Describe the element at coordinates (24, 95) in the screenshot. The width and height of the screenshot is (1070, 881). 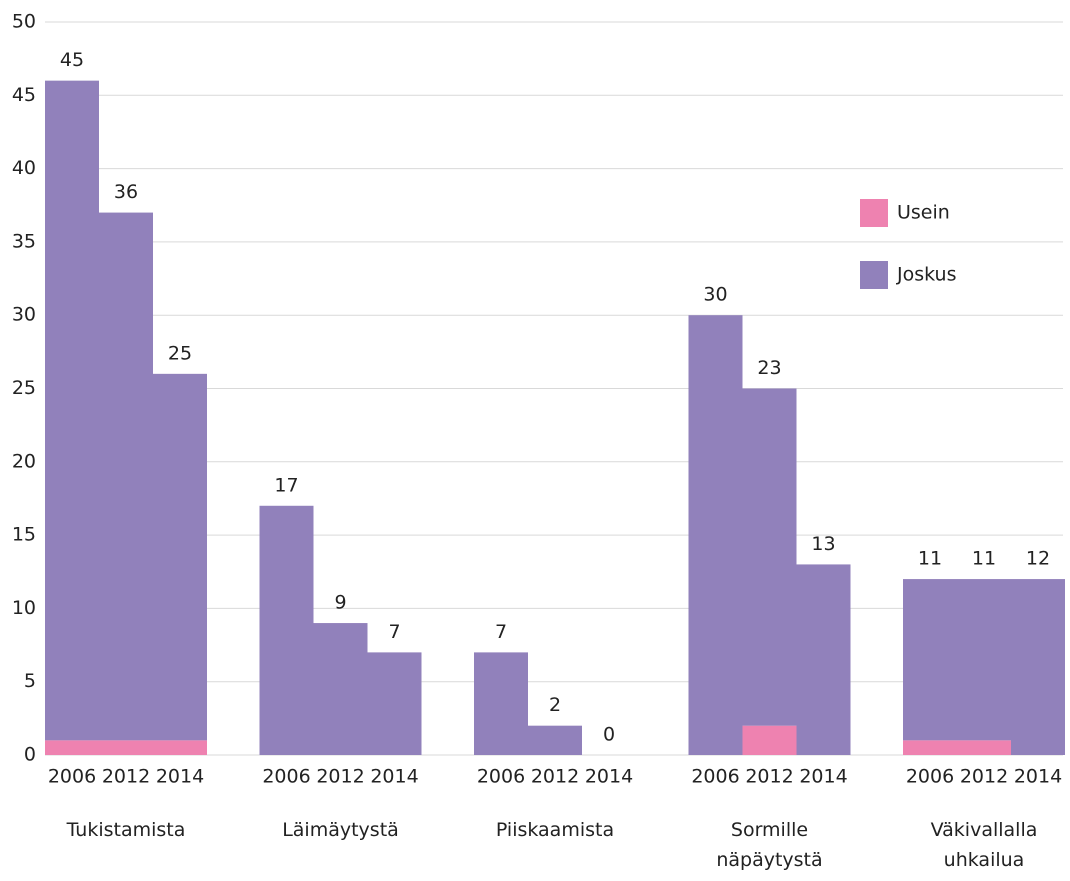
I see `y-tick-label: 45` at that location.